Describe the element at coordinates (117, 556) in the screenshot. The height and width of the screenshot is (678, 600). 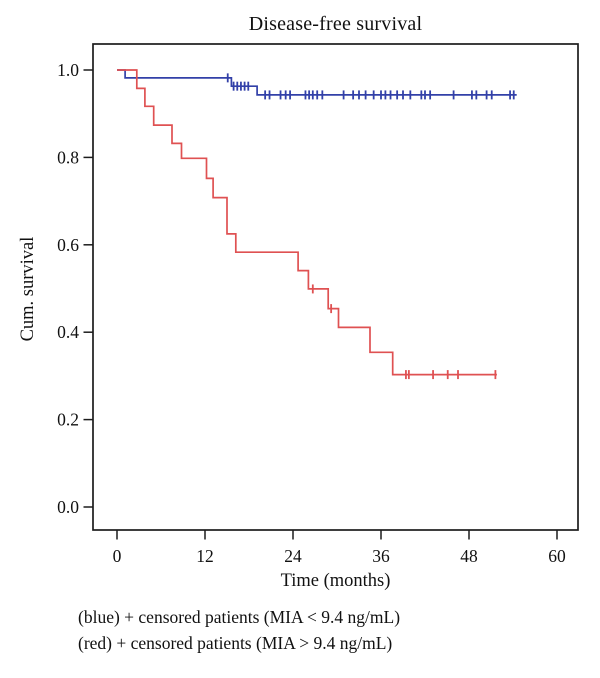
I see `x-tick-label: 0` at that location.